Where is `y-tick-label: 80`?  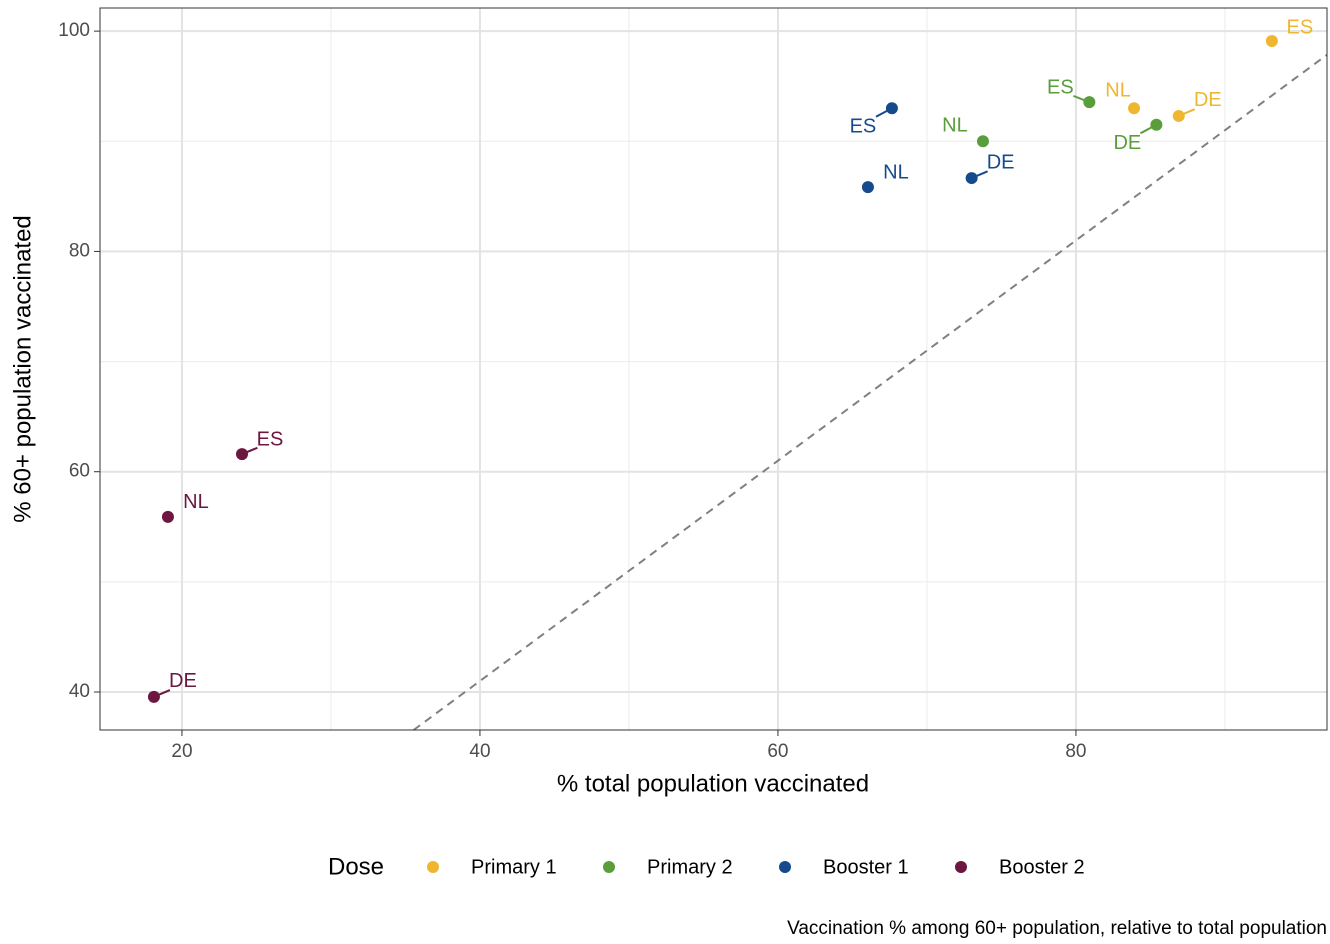 y-tick-label: 80 is located at coordinates (79, 250).